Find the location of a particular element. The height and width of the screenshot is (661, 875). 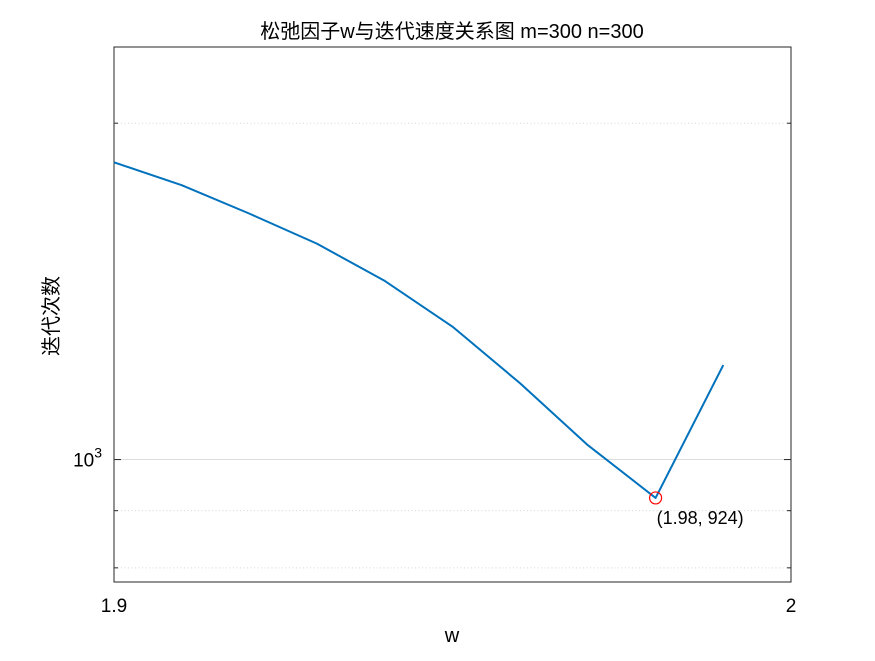

y-tick-label-exponent: 3 is located at coordinates (98, 453).